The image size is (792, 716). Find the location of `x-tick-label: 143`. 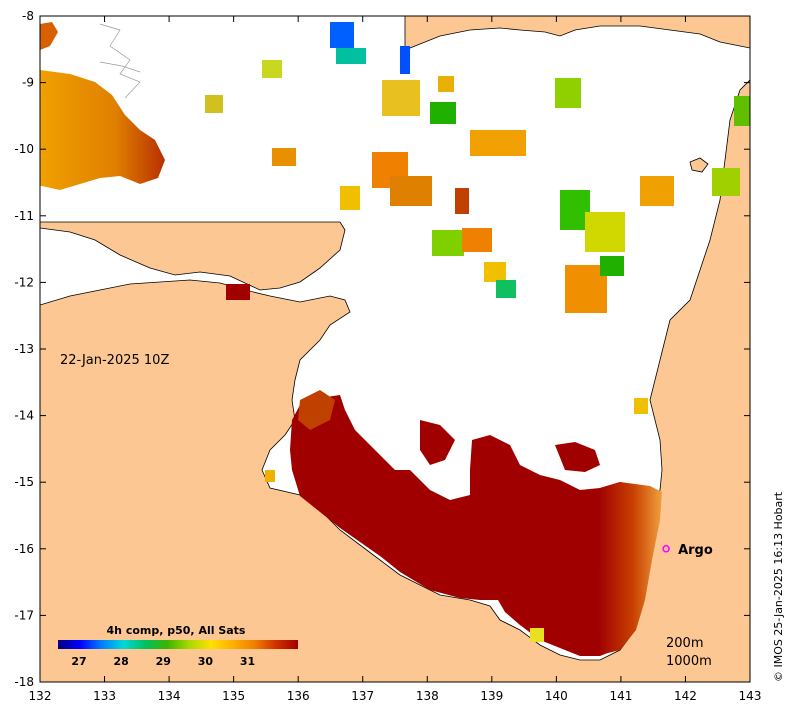

x-tick-label: 143 is located at coordinates (750, 696).